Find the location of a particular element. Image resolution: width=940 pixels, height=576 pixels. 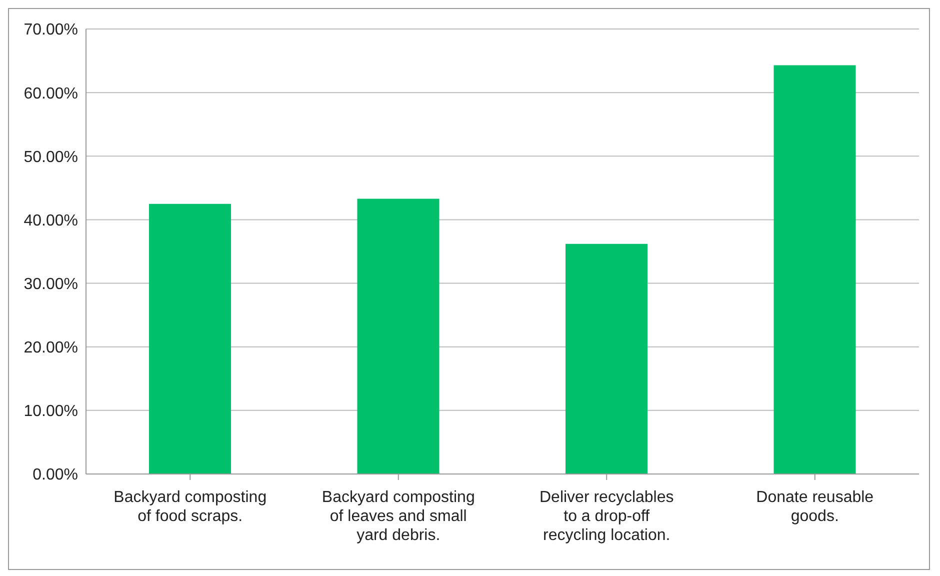

x-tick-label: Deliver recyclables to a drop-off recycling location. is located at coordinates (606, 516).